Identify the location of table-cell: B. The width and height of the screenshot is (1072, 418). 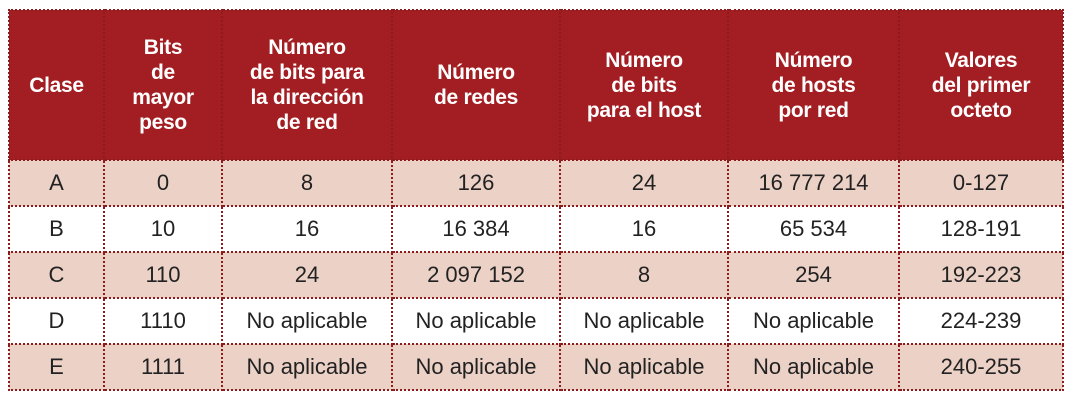
(56, 229).